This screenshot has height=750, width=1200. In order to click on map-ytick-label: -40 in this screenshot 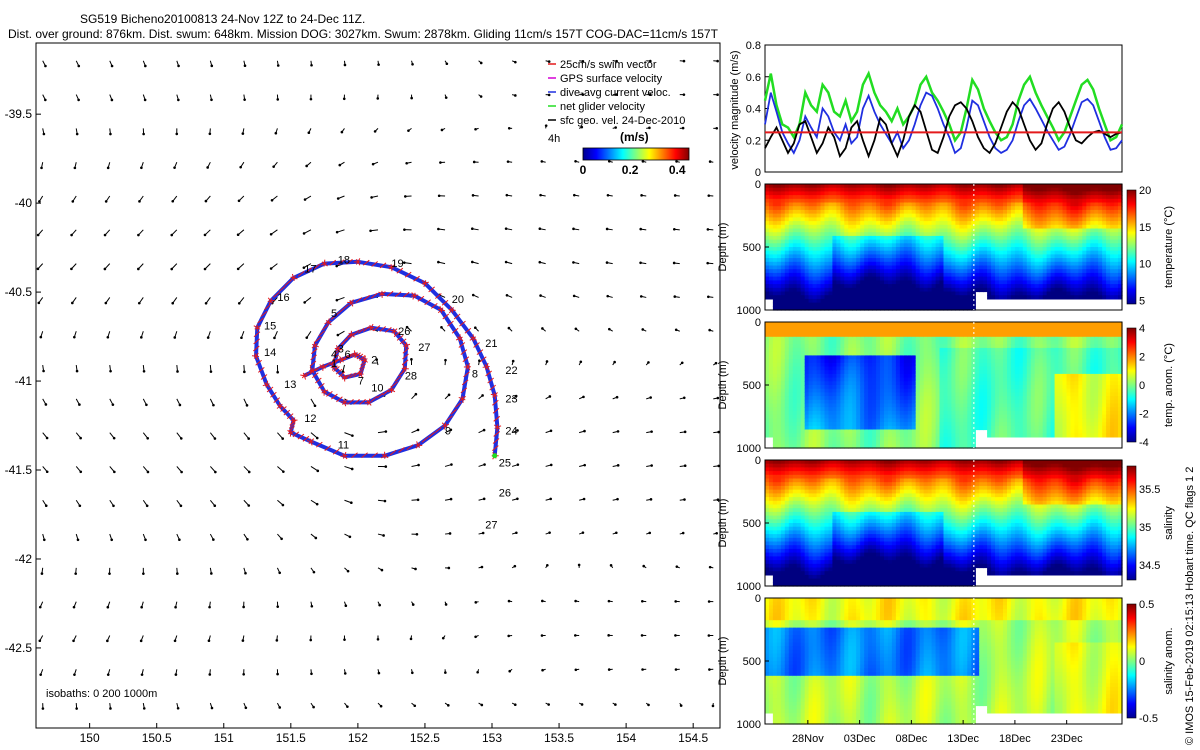, I will do `click(24, 203)`.